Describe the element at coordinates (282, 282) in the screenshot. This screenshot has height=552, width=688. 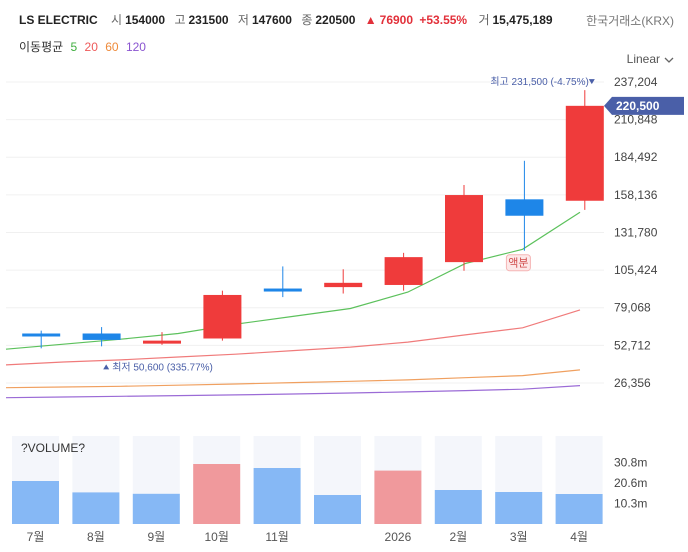
I see `candle-11월` at that location.